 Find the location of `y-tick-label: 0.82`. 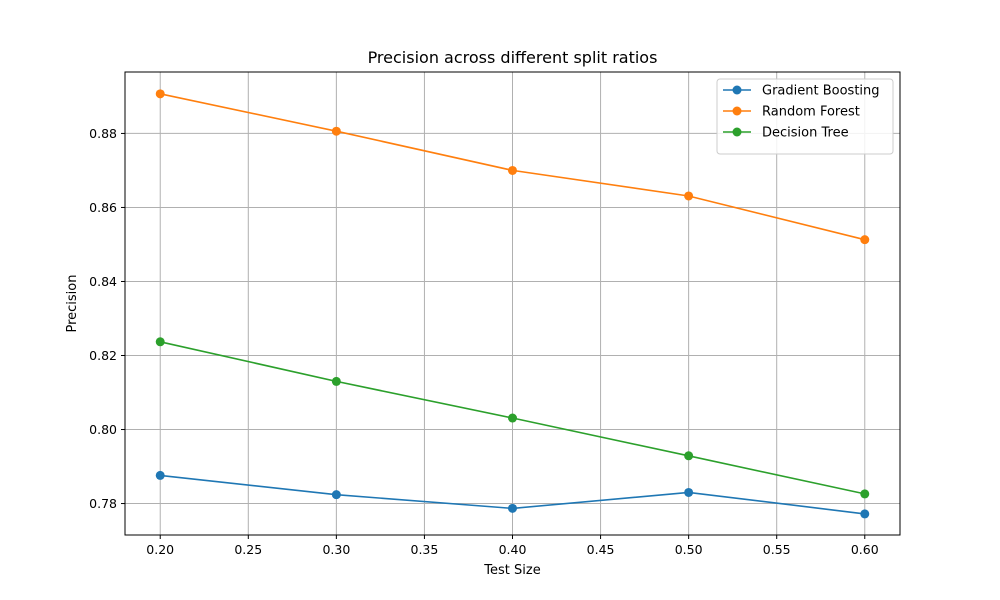

y-tick-label: 0.82 is located at coordinates (103, 355).